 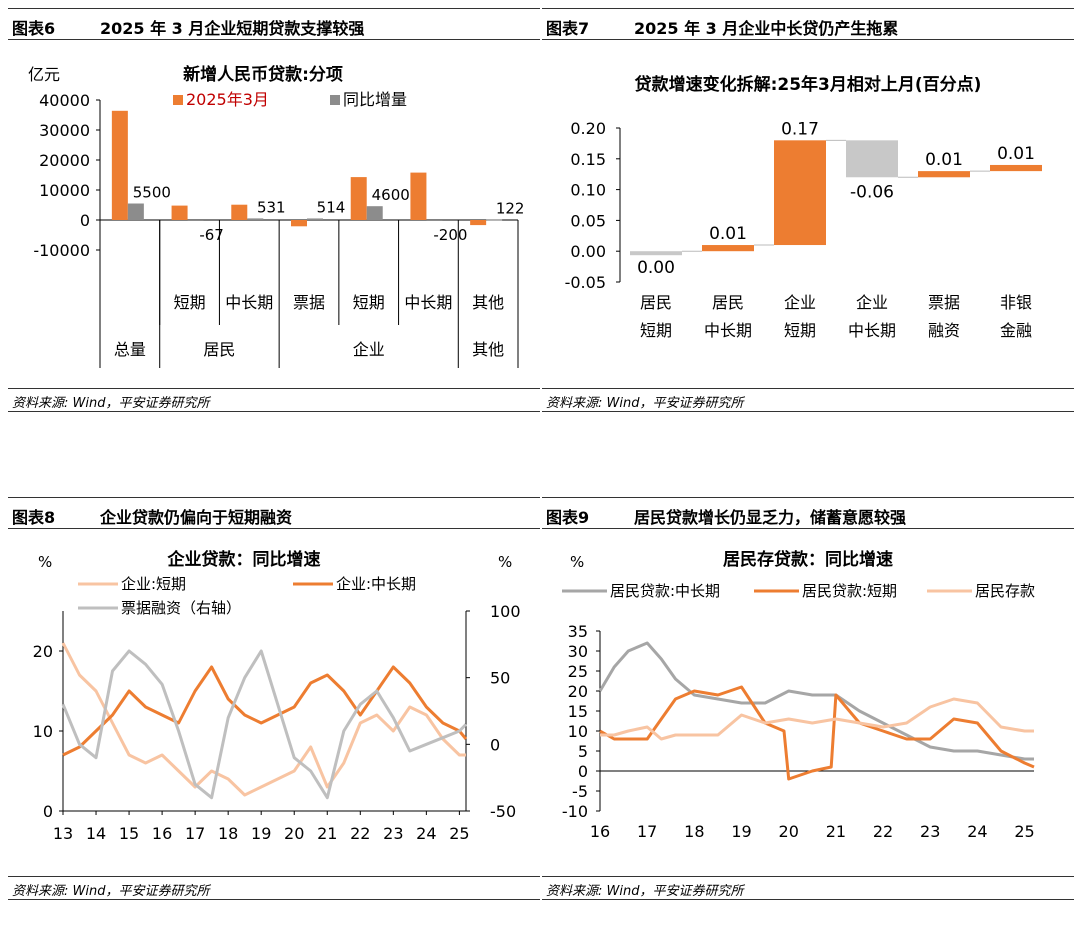 I want to click on y-tick-label-right: 0, so click(x=495, y=744).